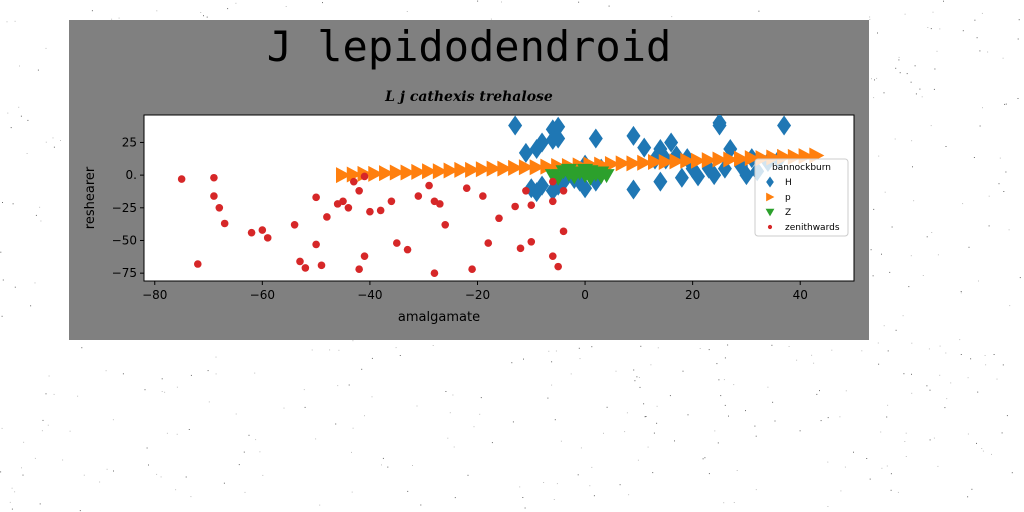 The width and height of the screenshot is (1024, 512). What do you see at coordinates (770, 197) in the screenshot?
I see `legend-marker-p` at bounding box center [770, 197].